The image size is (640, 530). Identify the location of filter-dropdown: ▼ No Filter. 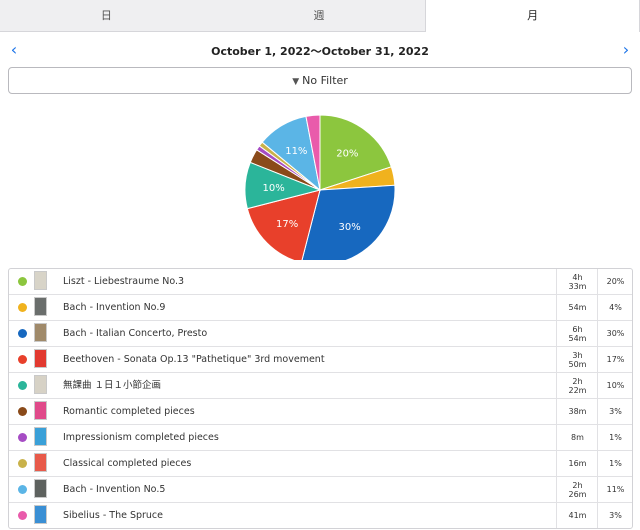
(320, 80).